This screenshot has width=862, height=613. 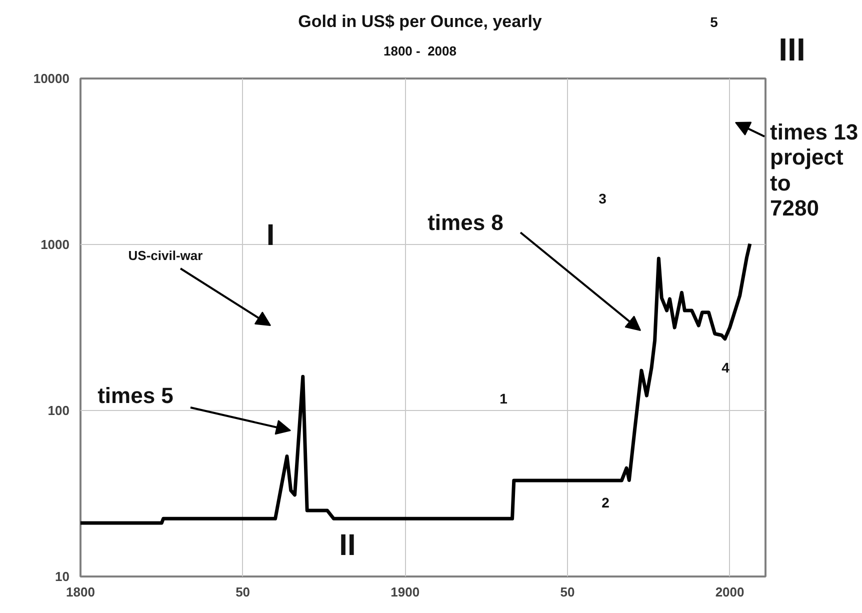 What do you see at coordinates (51, 78) in the screenshot?
I see `y-tick-label: 10000` at bounding box center [51, 78].